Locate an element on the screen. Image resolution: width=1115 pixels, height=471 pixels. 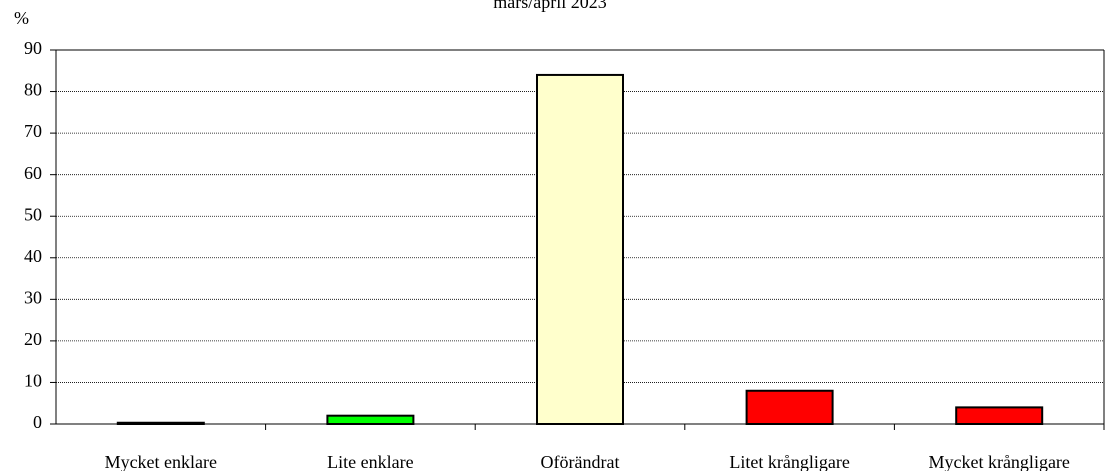
y-tick-label: 0 is located at coordinates (37, 422).